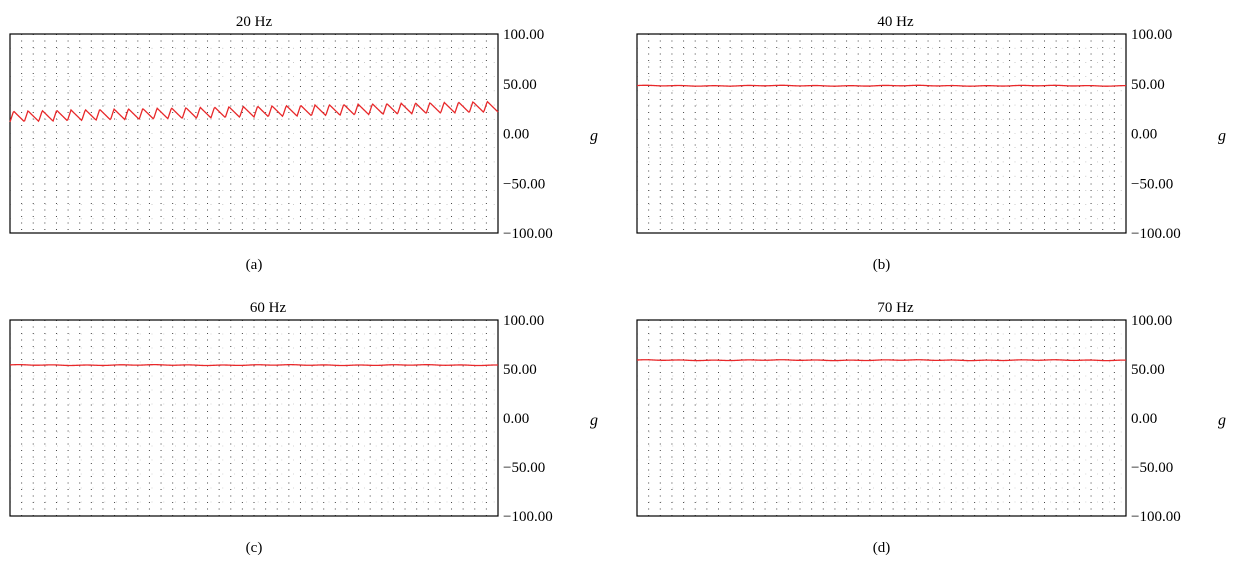  I want to click on panel-caption: (a), so click(254, 265).